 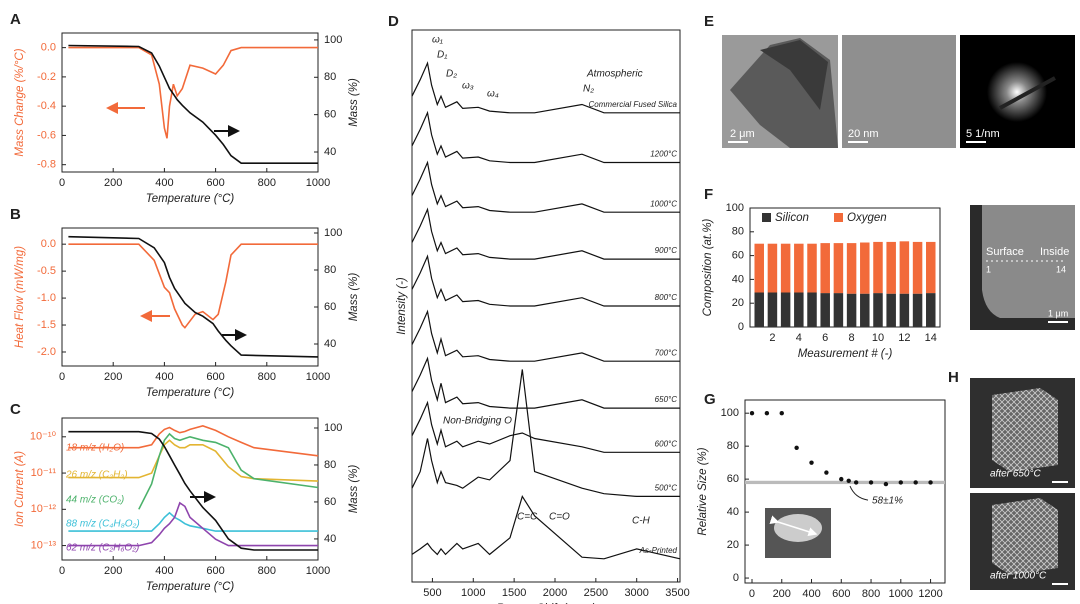 What do you see at coordinates (666, 399) in the screenshot?
I see `series-label: 650°C` at bounding box center [666, 399].